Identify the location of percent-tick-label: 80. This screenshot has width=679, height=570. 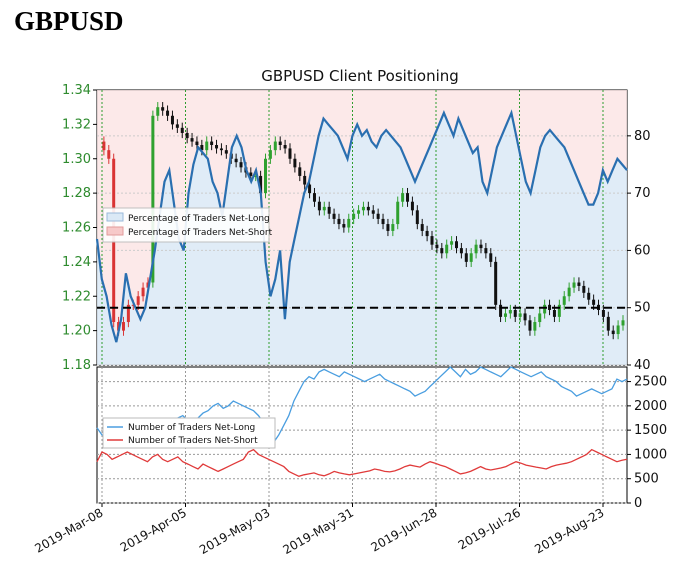
(642, 136).